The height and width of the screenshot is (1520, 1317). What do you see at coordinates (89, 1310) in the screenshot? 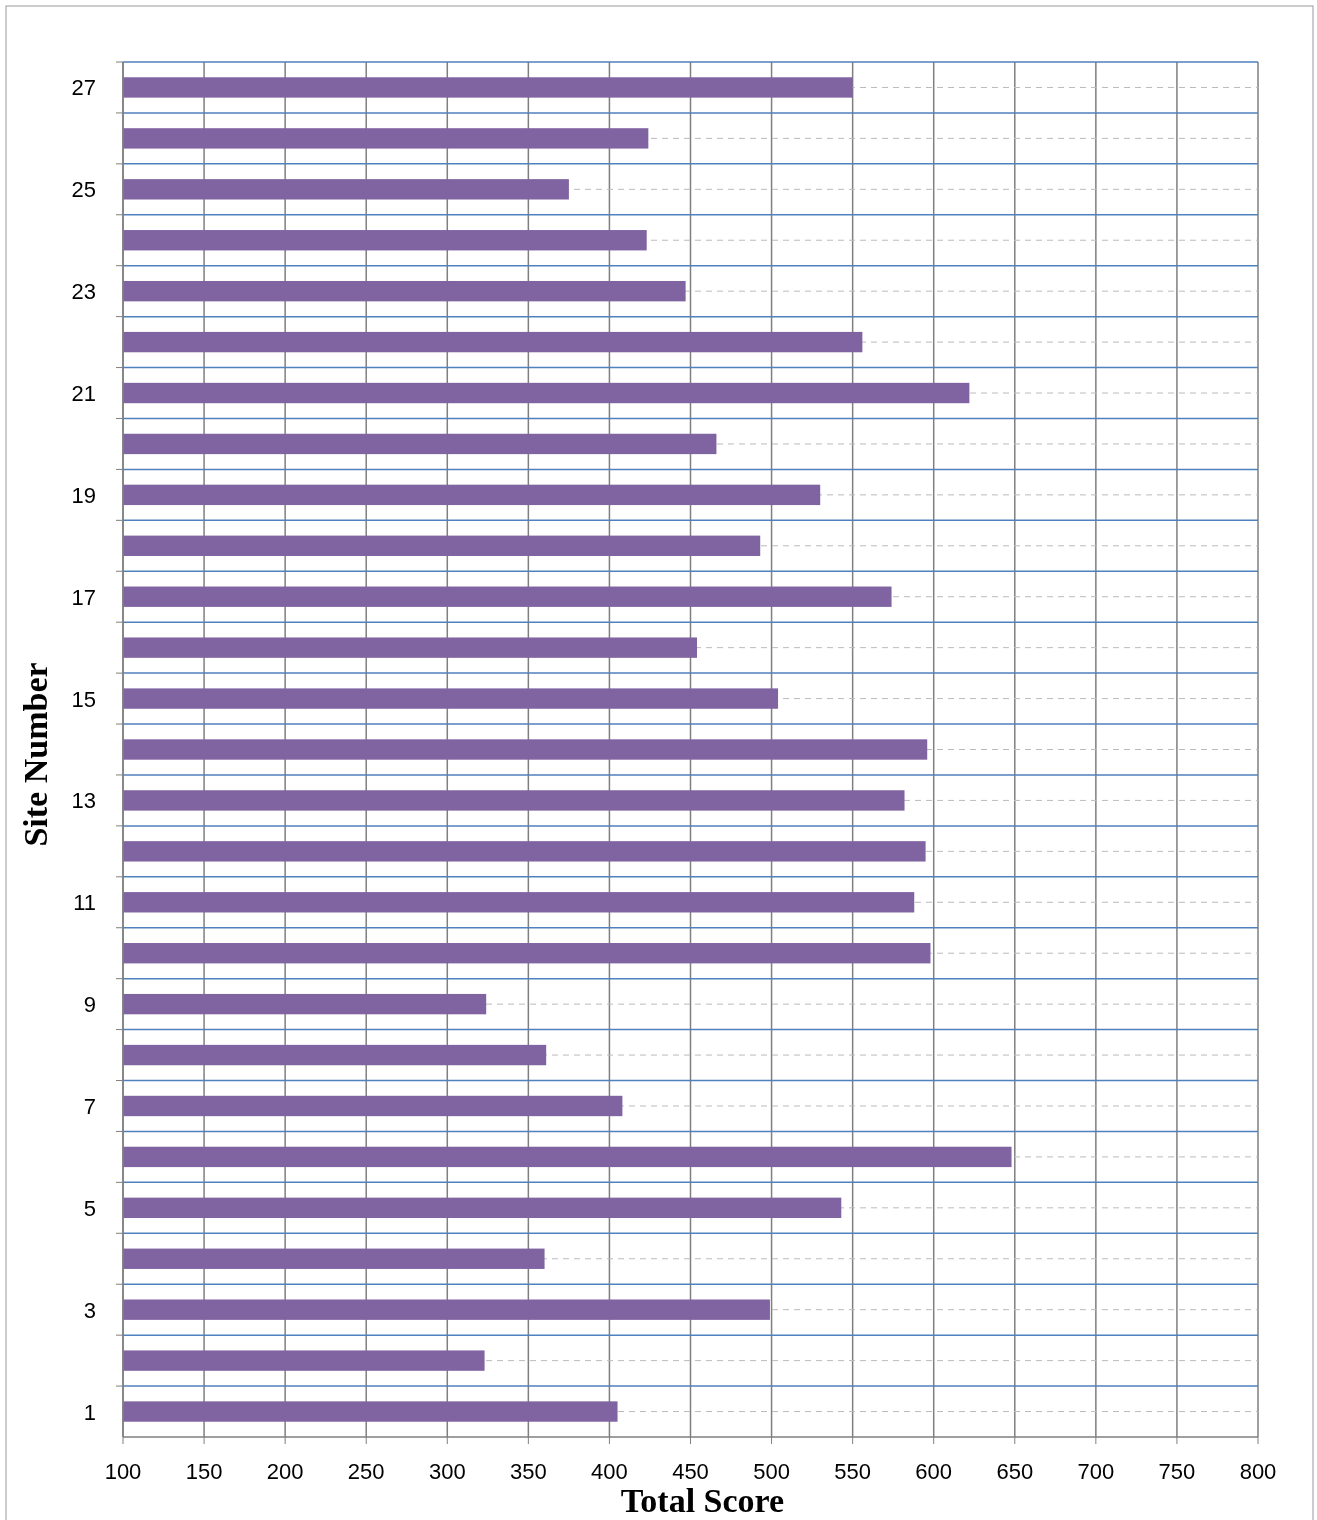
I see `y-tick-label: 3` at bounding box center [89, 1310].